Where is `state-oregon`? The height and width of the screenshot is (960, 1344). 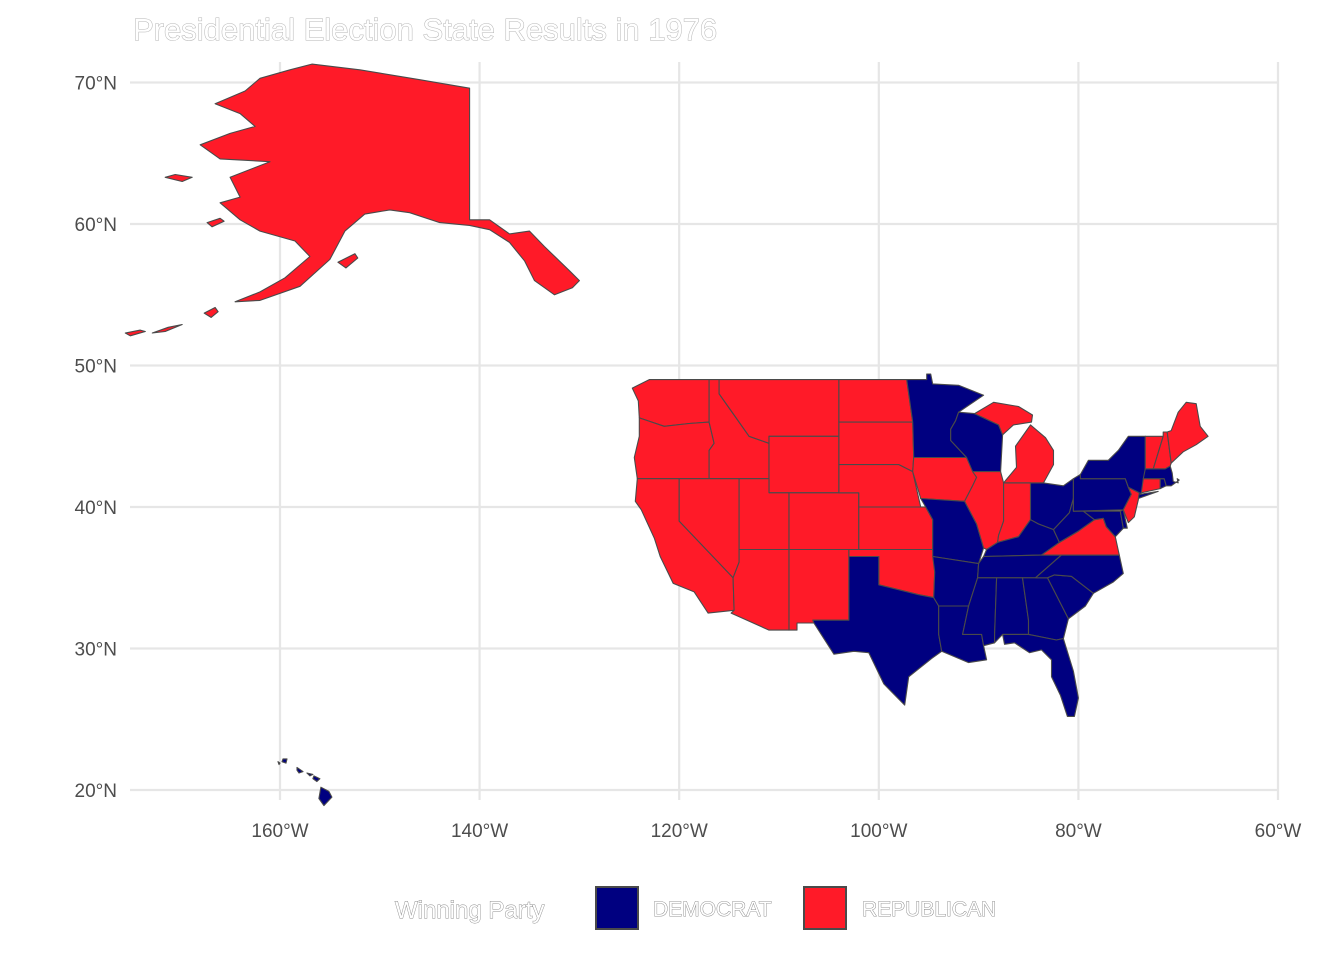 state-oregon is located at coordinates (674, 448).